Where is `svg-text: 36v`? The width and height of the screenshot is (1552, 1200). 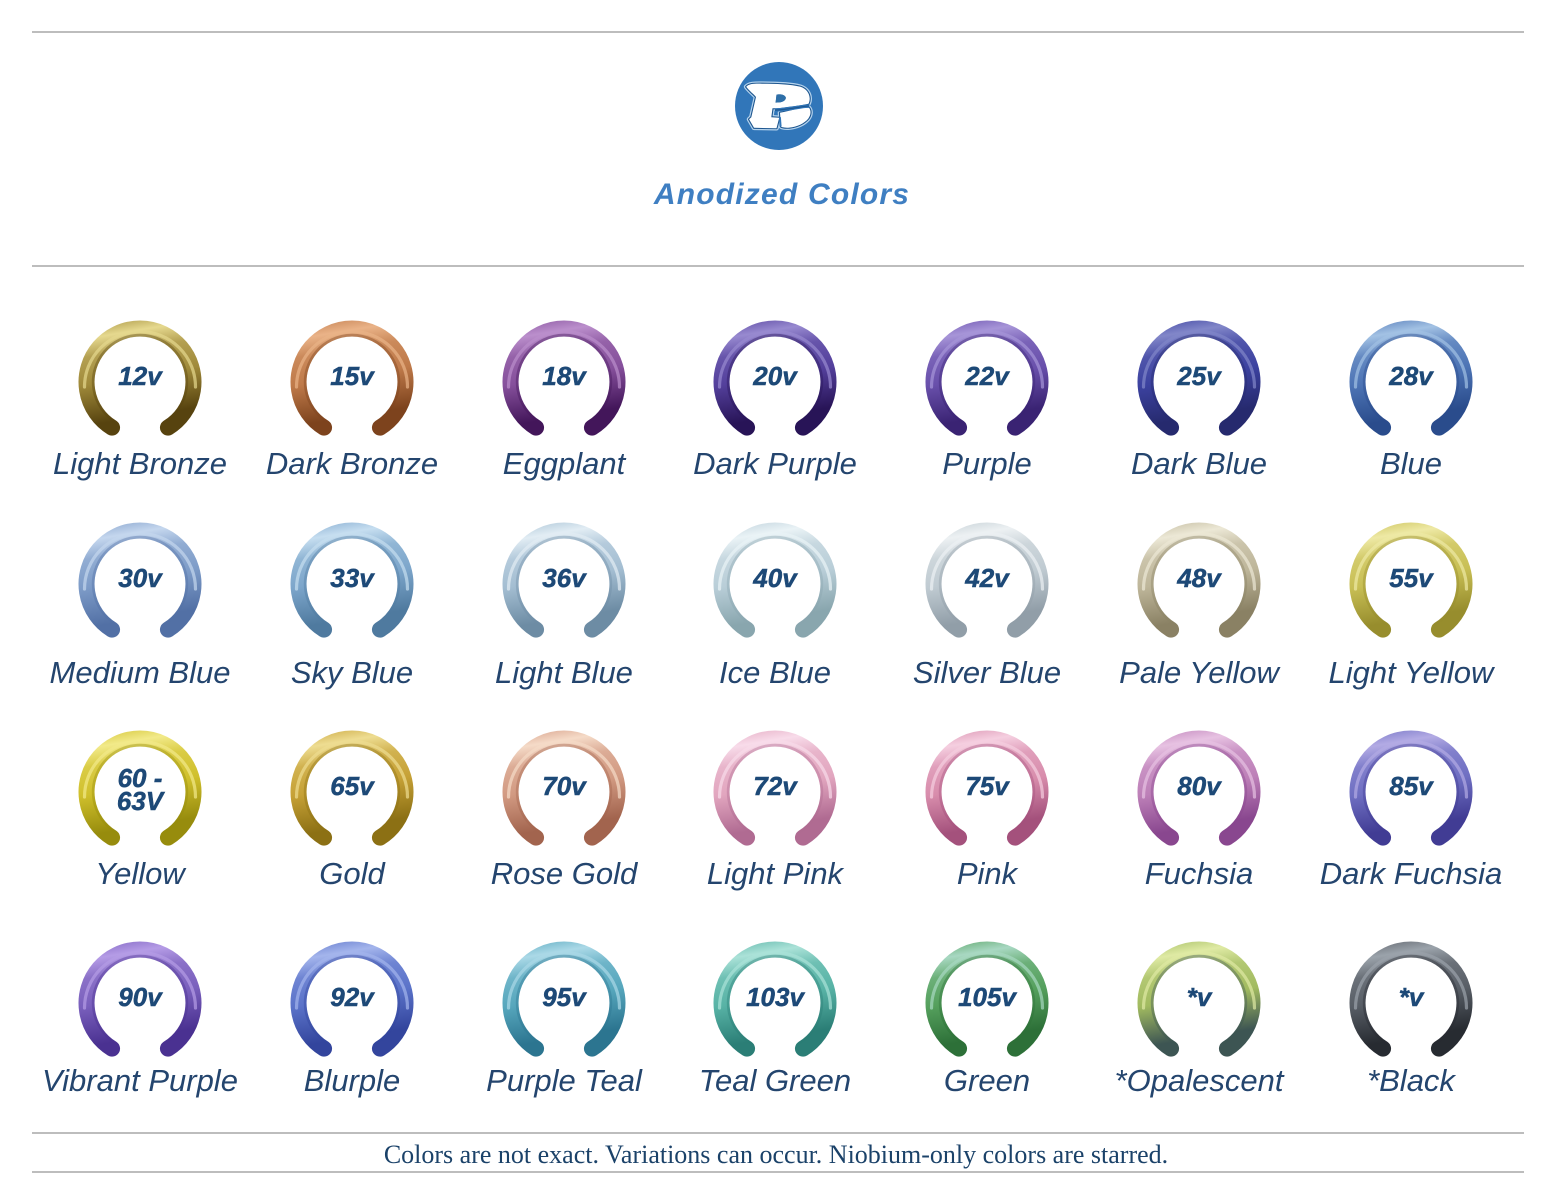
svg-text: 36v is located at coordinates (564, 578).